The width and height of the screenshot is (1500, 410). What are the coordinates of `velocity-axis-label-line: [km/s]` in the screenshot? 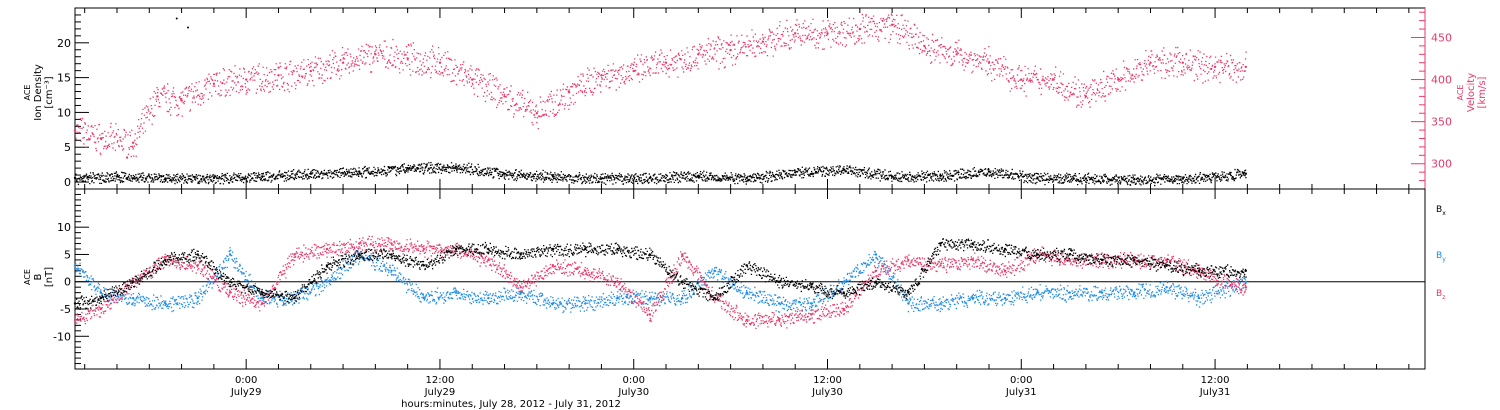 It's located at (1482, 92).